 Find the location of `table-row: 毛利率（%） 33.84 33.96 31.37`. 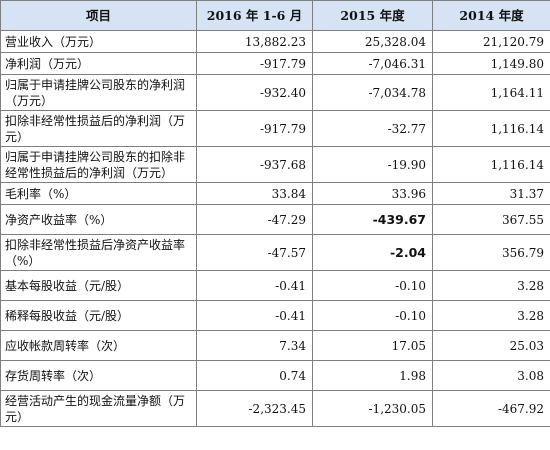

table-row: 毛利率（%） 33.84 33.96 31.37 is located at coordinates (275, 193).